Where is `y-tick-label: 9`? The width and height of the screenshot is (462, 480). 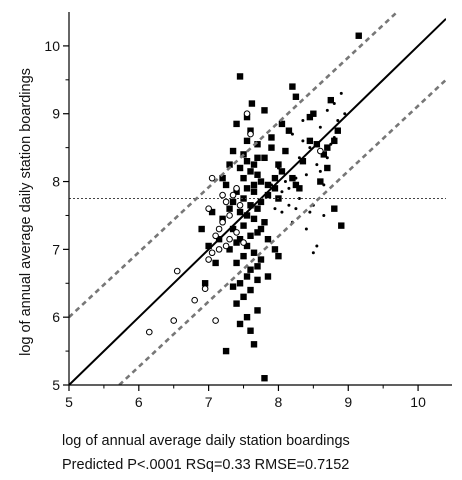 y-tick-label: 9 is located at coordinates (56, 114).